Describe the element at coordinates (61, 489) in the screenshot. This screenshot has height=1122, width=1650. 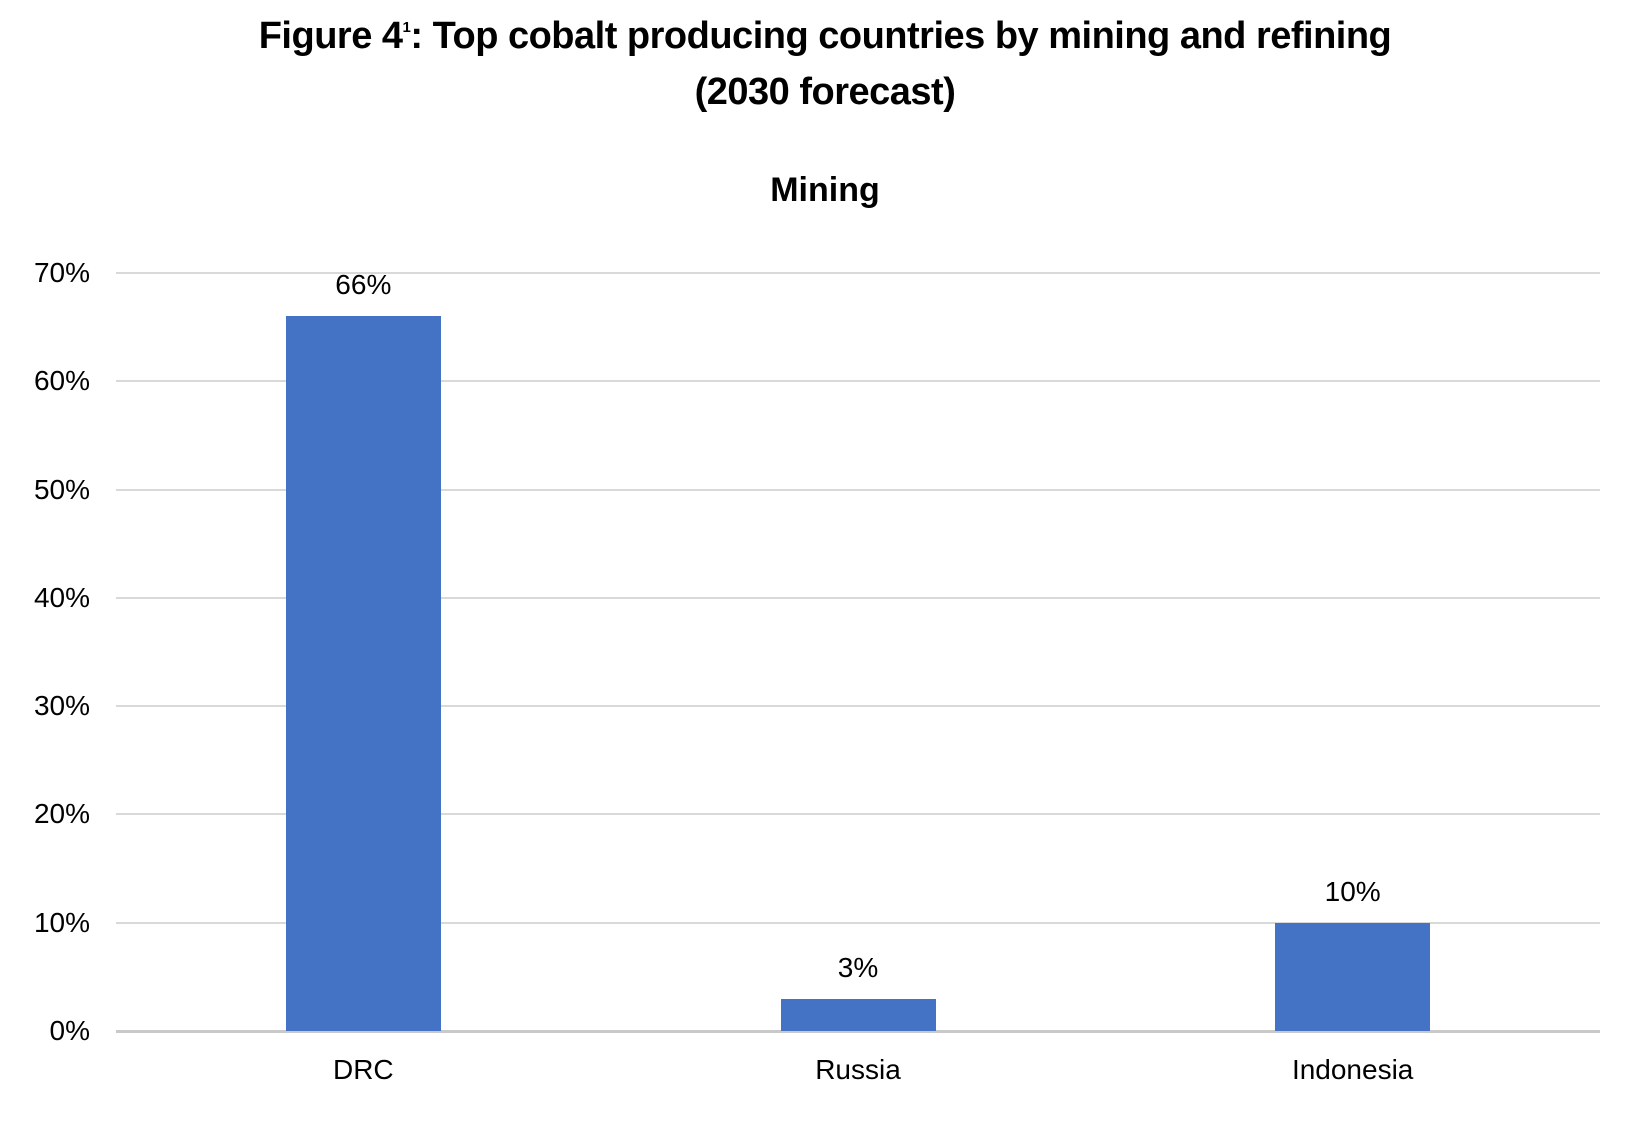
I see `y-tick-label-50: 50%` at that location.